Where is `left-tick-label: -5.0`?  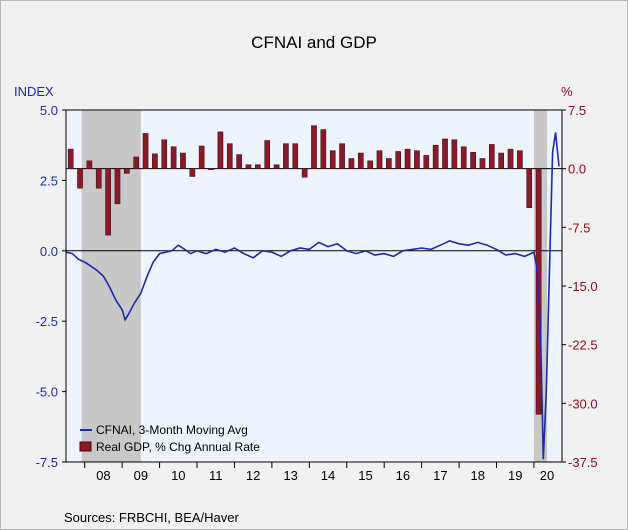
left-tick-label: -5.0 is located at coordinates (47, 392).